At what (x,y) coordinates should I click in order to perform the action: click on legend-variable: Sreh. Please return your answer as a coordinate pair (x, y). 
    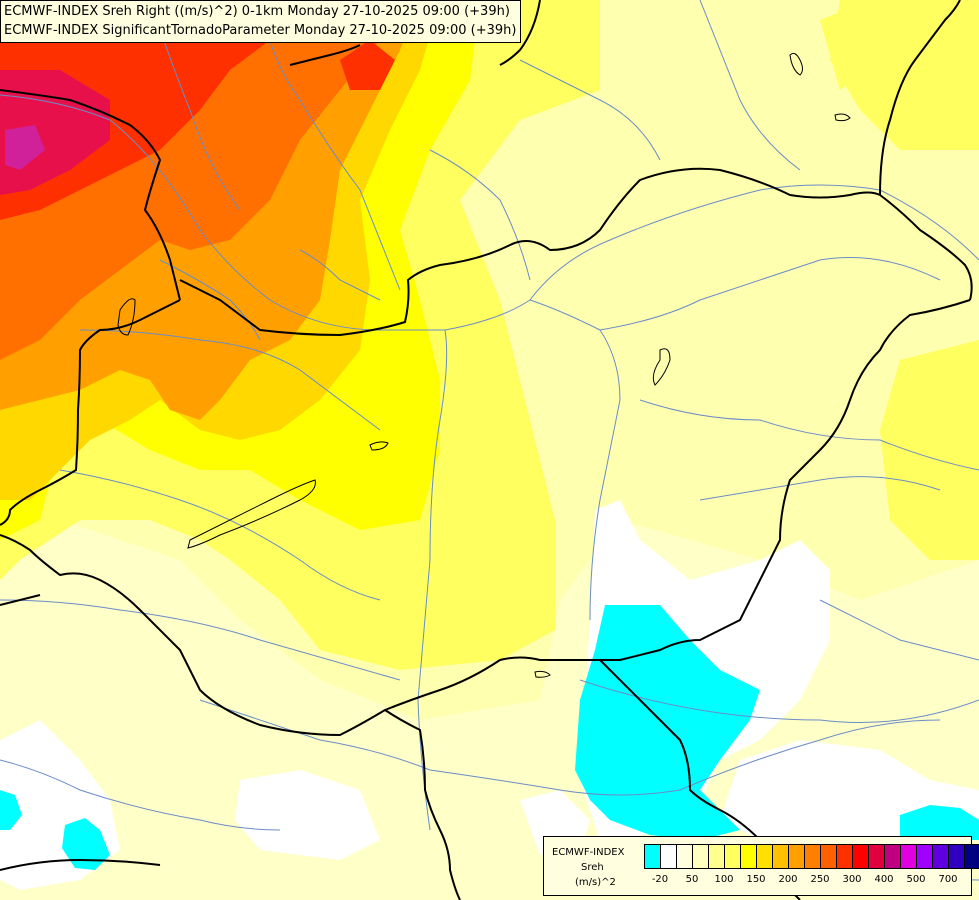
    Looking at the image, I should click on (592, 867).